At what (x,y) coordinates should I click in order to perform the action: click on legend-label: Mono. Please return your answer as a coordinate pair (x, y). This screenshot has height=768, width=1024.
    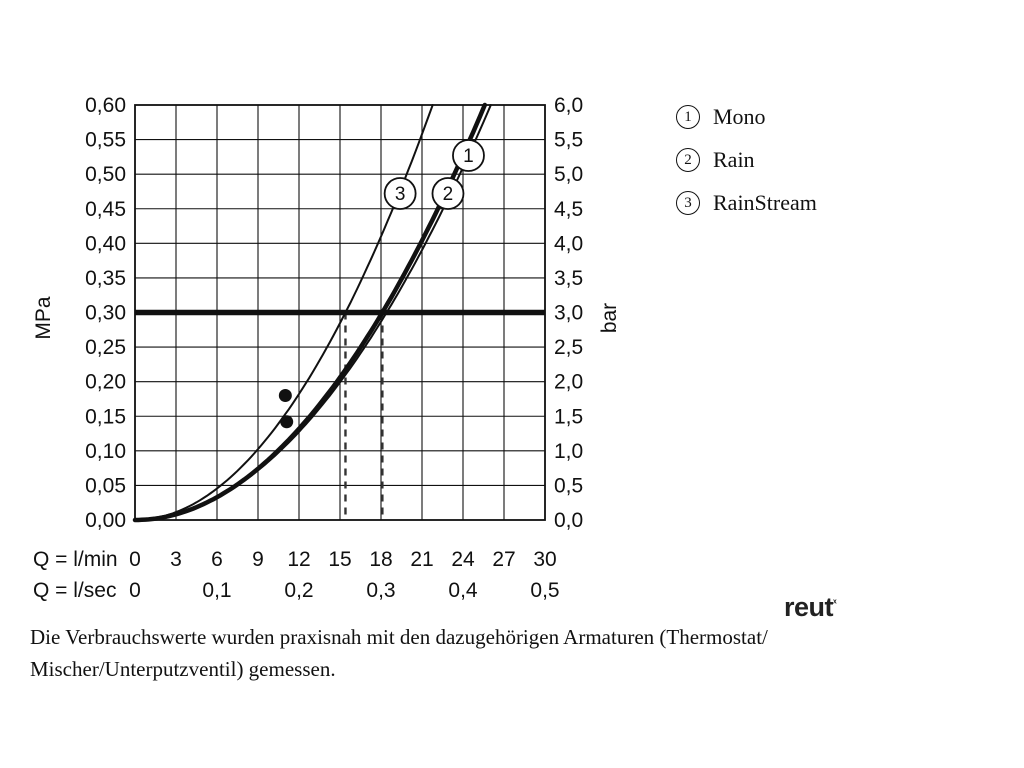
    Looking at the image, I should click on (739, 116).